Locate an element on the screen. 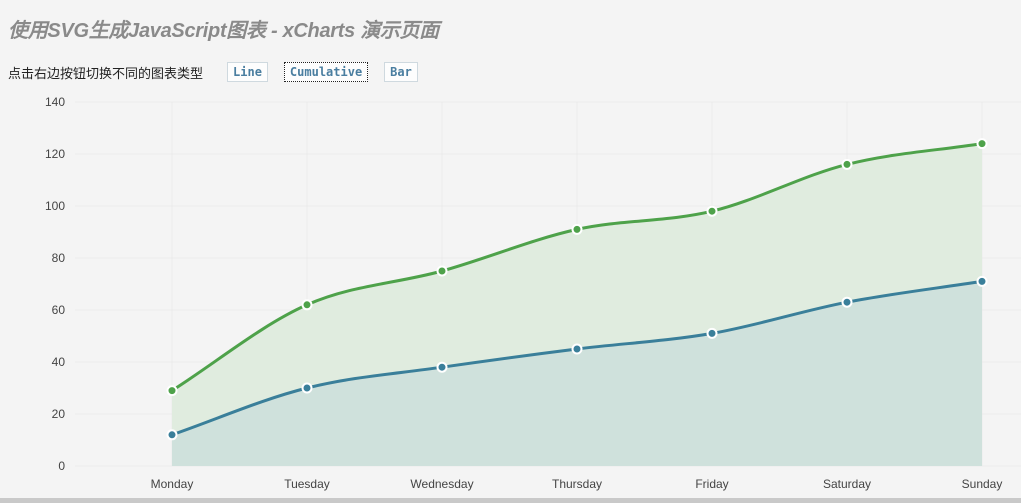 The width and height of the screenshot is (1021, 503). x-tick-label: Thursday is located at coordinates (577, 484).